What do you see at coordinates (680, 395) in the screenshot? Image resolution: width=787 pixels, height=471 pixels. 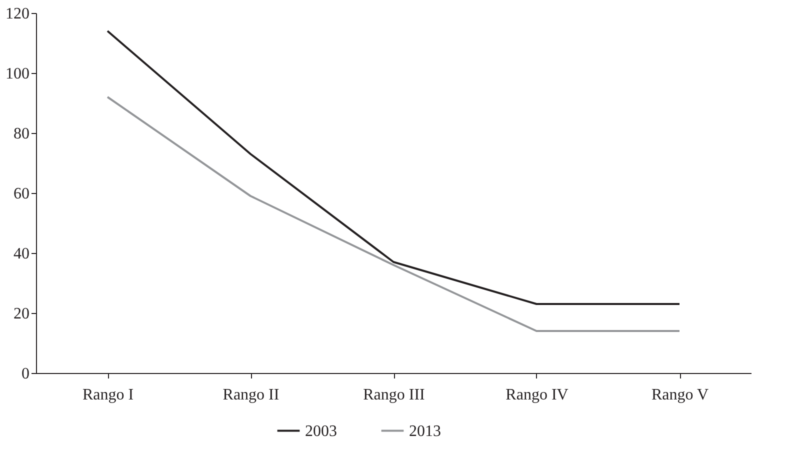 I see `x-tick-label: Rango V` at bounding box center [680, 395].